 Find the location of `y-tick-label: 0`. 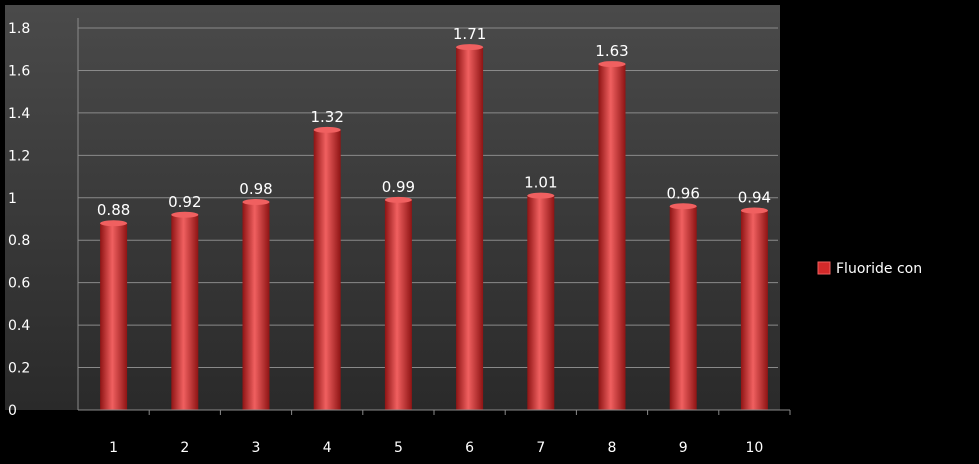

y-tick-label: 0 is located at coordinates (12, 411).